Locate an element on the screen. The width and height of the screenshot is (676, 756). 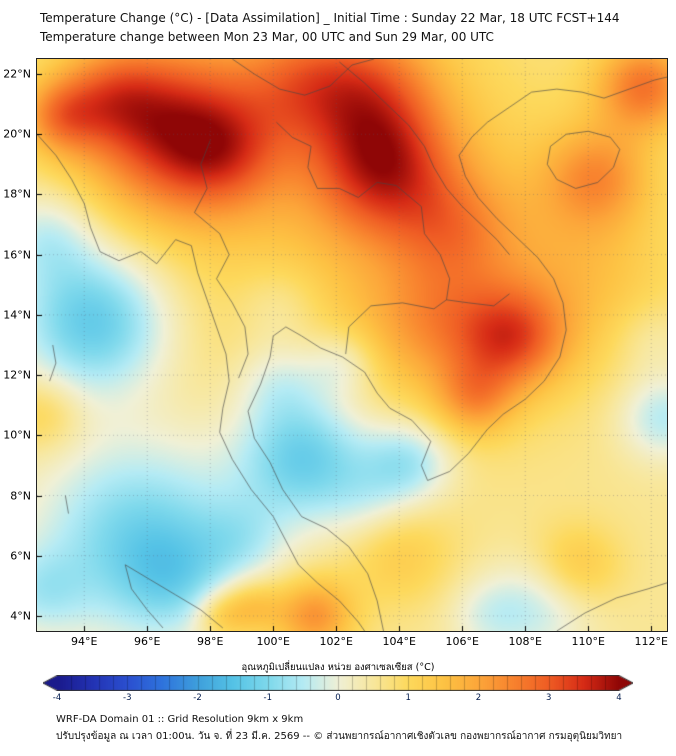
lon-tick-label: 100°E is located at coordinates (273, 641).